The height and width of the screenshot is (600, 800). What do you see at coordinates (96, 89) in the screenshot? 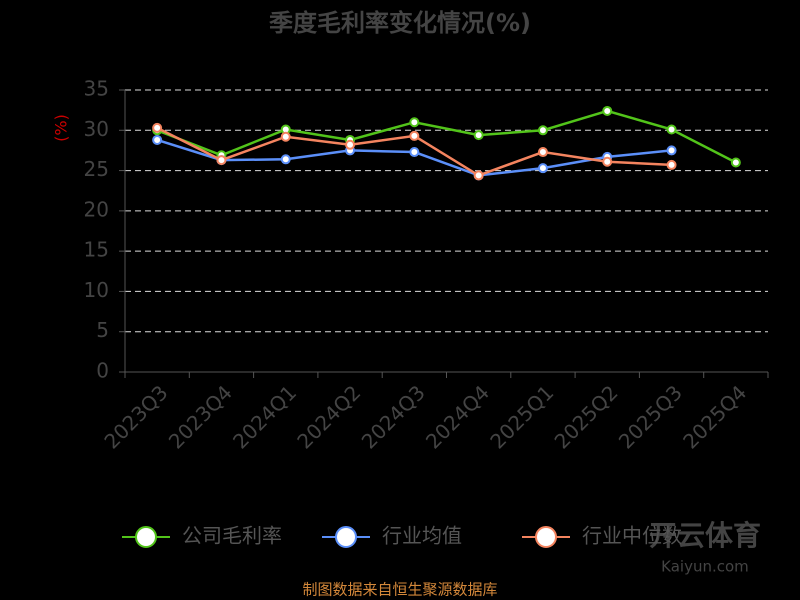
I see `y-tick-label: 35` at bounding box center [96, 89].